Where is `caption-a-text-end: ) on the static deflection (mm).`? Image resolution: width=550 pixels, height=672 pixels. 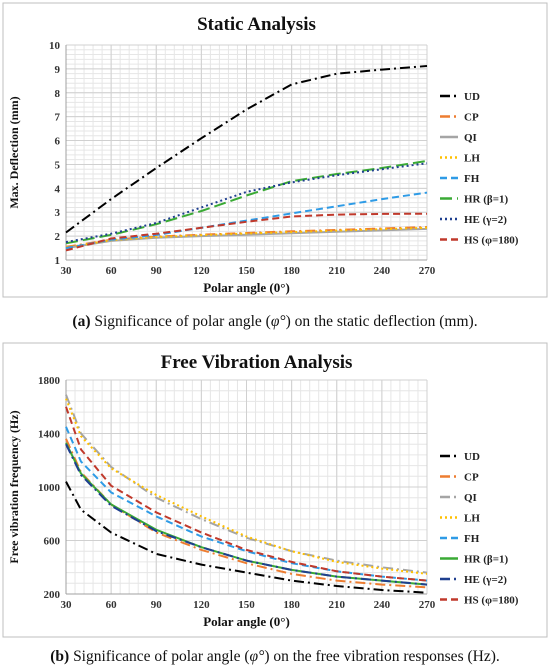 caption-a-text-end: ) on the static deflection (mm). is located at coordinates (381, 321).